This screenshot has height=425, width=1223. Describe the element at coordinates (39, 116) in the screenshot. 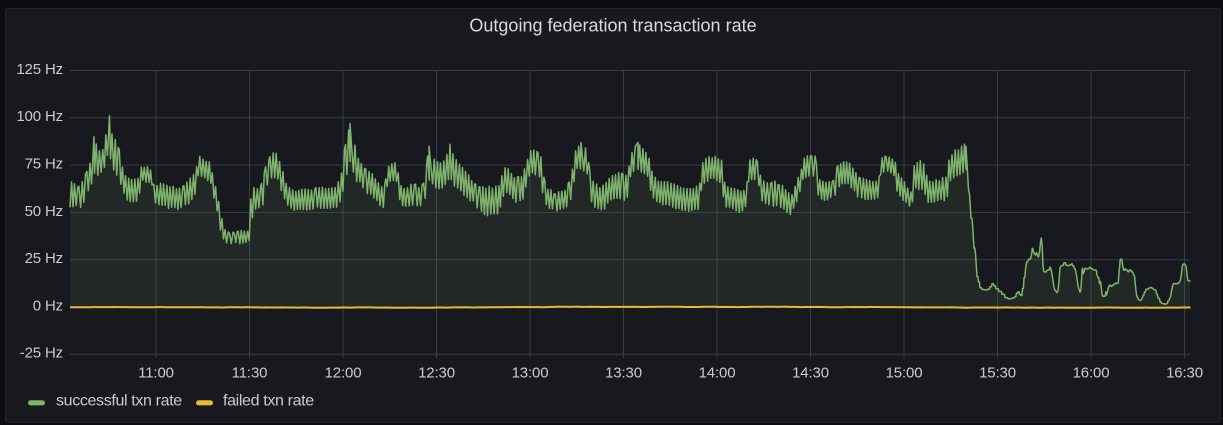

I see `svg-text: 100 Hz` at that location.